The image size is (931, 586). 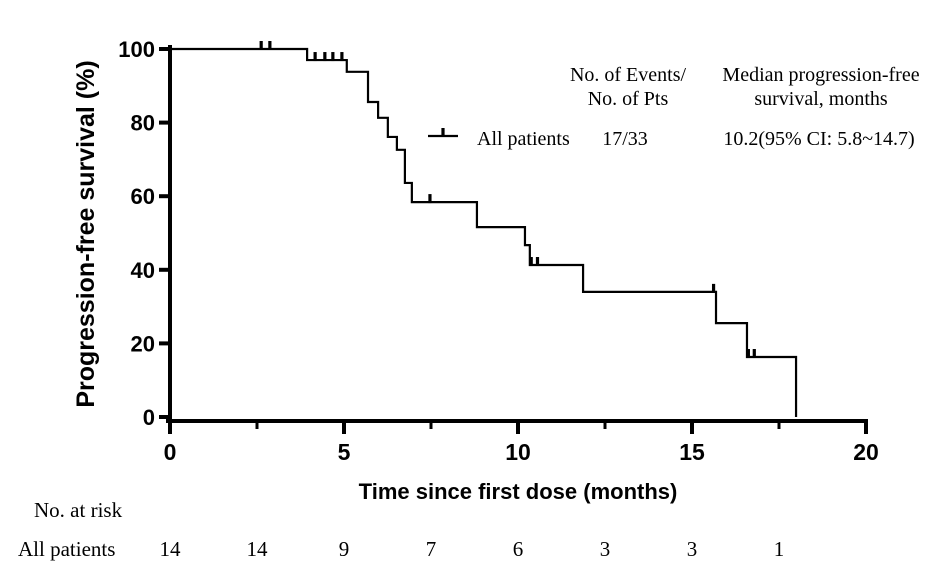 What do you see at coordinates (523, 139) in the screenshot?
I see `legend-series-label: All patients` at bounding box center [523, 139].